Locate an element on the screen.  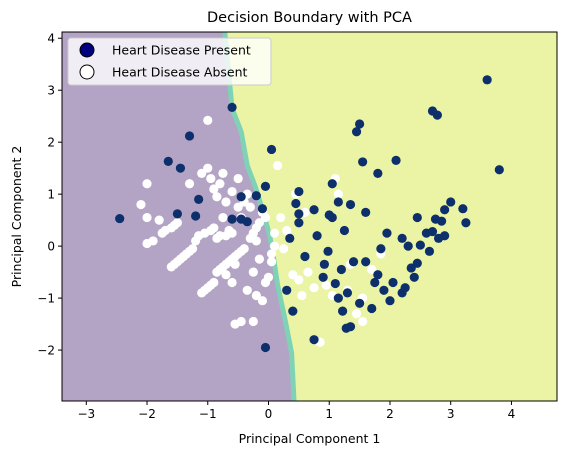
x-tick-label: −2 is located at coordinates (147, 414).